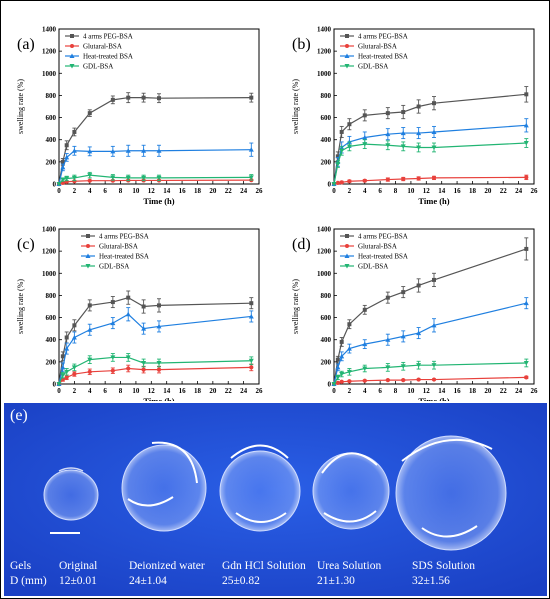  Describe the element at coordinates (26, 44) in the screenshot. I see `panel-label: (a)` at that location.